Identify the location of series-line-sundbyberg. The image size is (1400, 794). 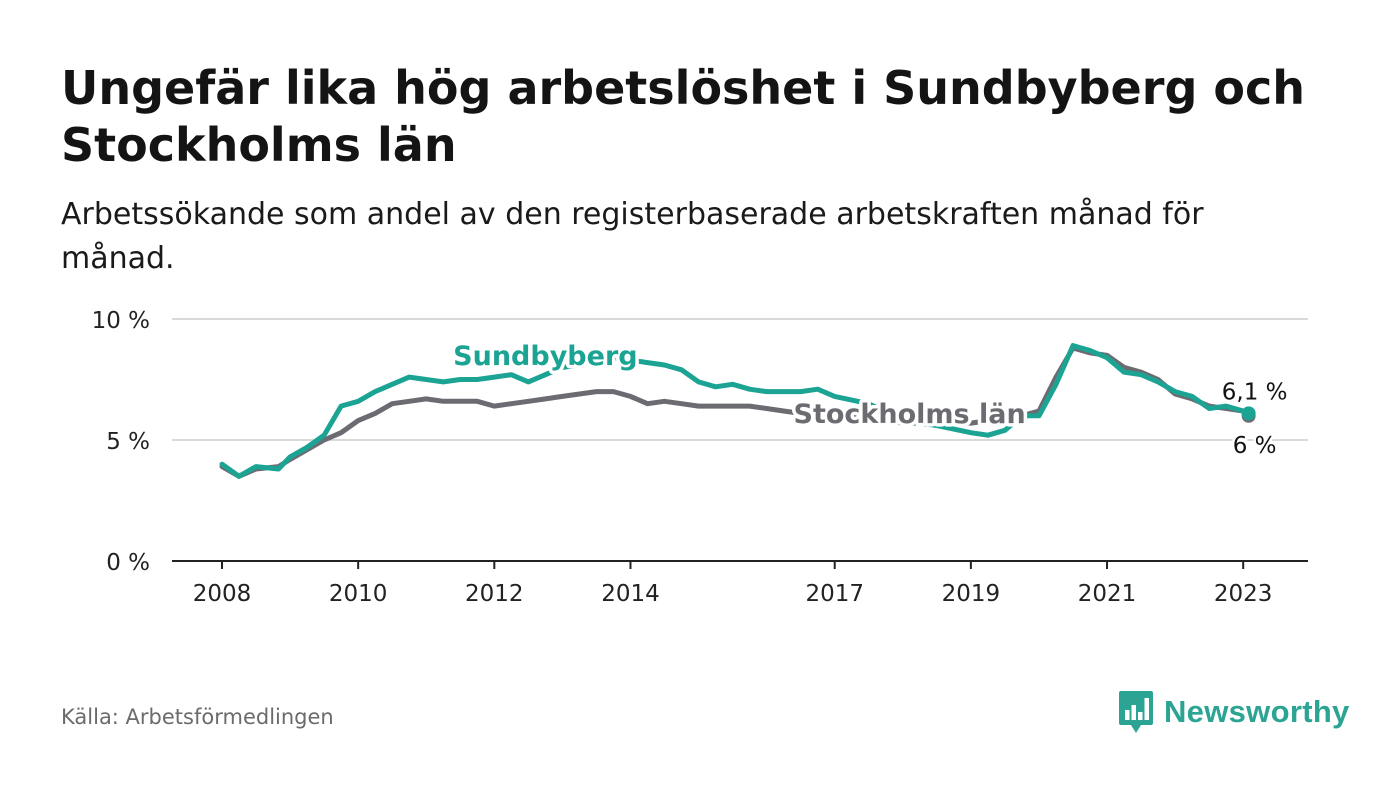
(735, 411).